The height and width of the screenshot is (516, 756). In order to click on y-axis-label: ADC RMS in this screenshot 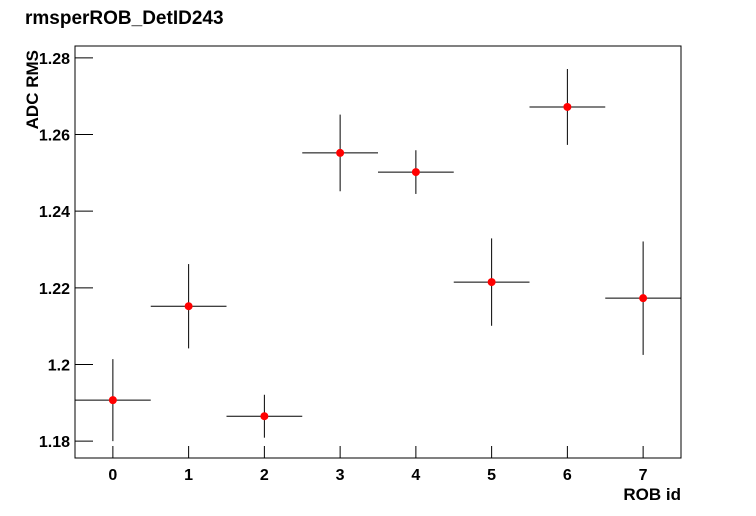, I will do `click(32, 89)`.